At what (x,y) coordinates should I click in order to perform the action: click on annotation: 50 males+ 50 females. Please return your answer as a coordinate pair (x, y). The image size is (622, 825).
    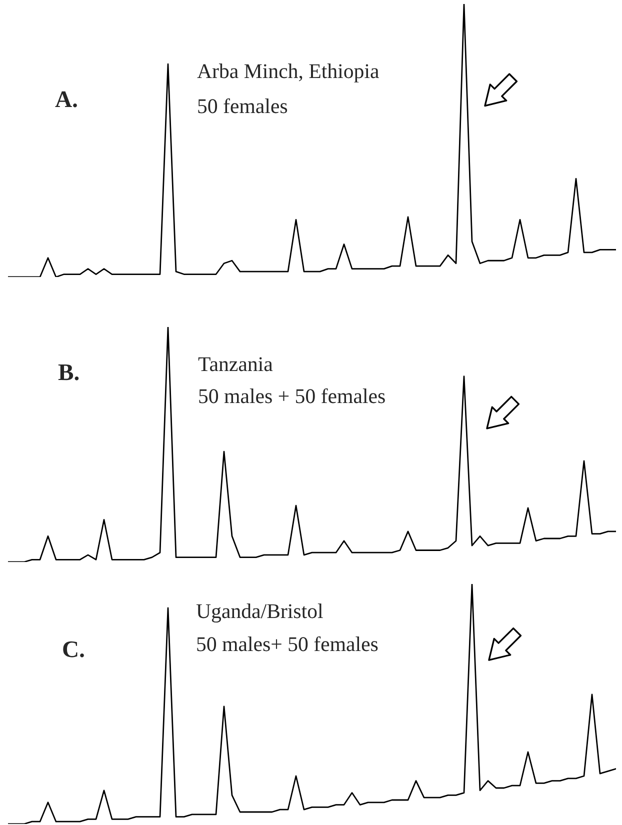
    Looking at the image, I should click on (287, 644).